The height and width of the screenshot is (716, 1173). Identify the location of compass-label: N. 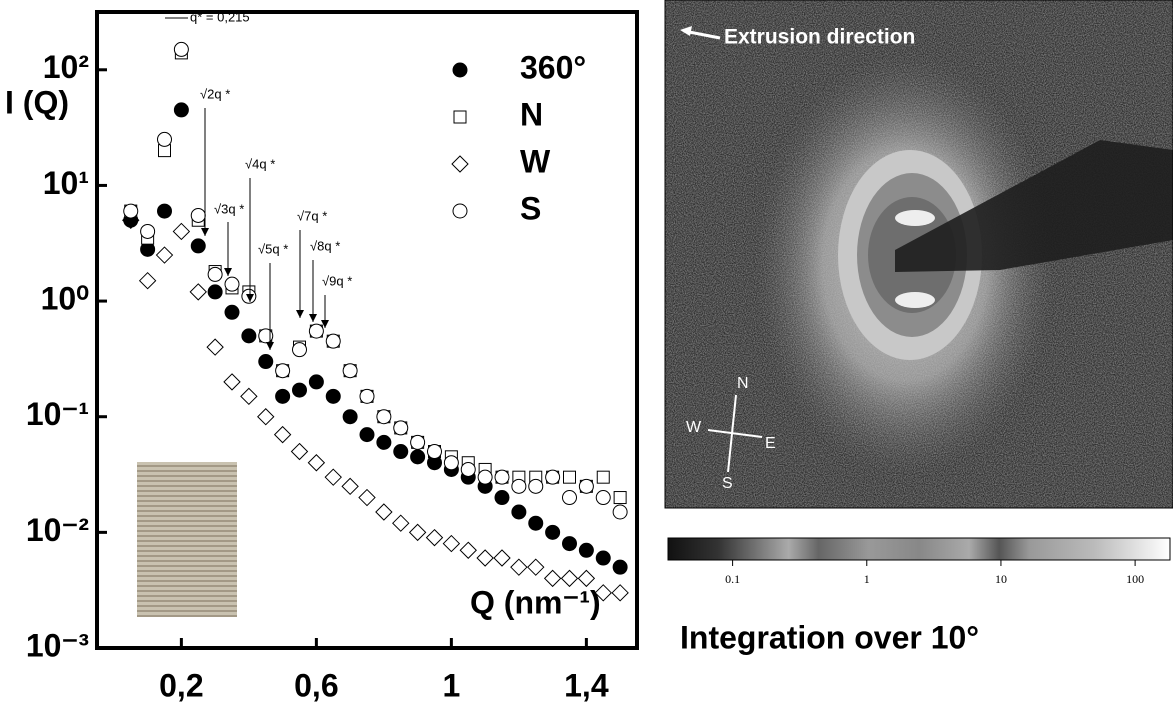
(743, 383).